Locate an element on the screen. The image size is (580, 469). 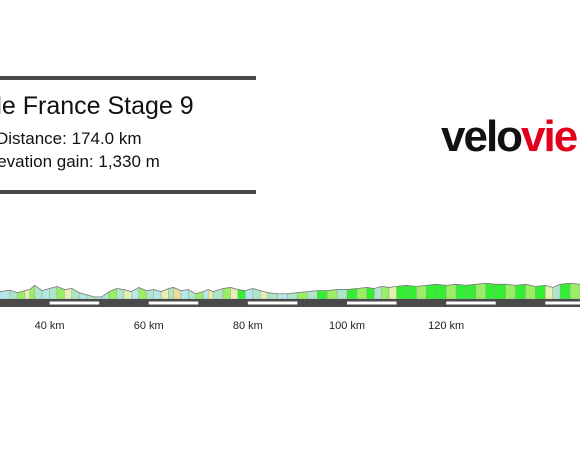
header-rule-bottom is located at coordinates (128, 192).